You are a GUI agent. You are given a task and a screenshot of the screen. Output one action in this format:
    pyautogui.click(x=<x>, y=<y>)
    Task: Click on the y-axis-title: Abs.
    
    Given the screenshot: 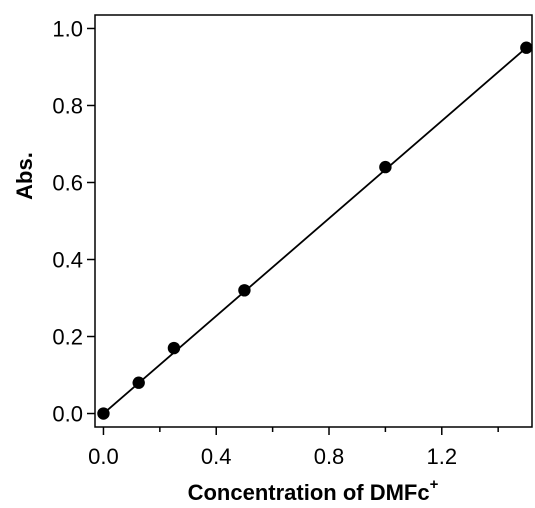 What is the action you would take?
    pyautogui.click(x=24, y=176)
    